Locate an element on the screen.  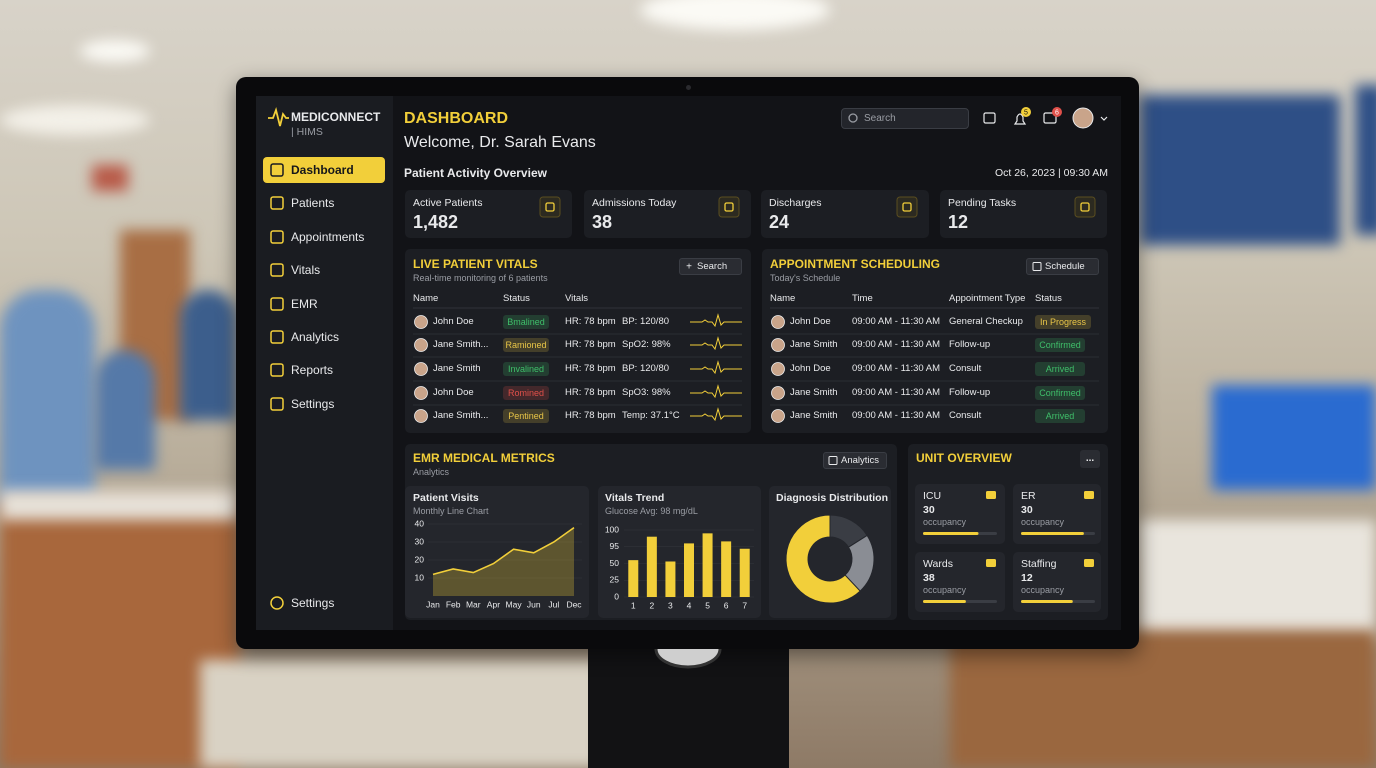
nav-item: Appointments is located at coordinates (328, 237).